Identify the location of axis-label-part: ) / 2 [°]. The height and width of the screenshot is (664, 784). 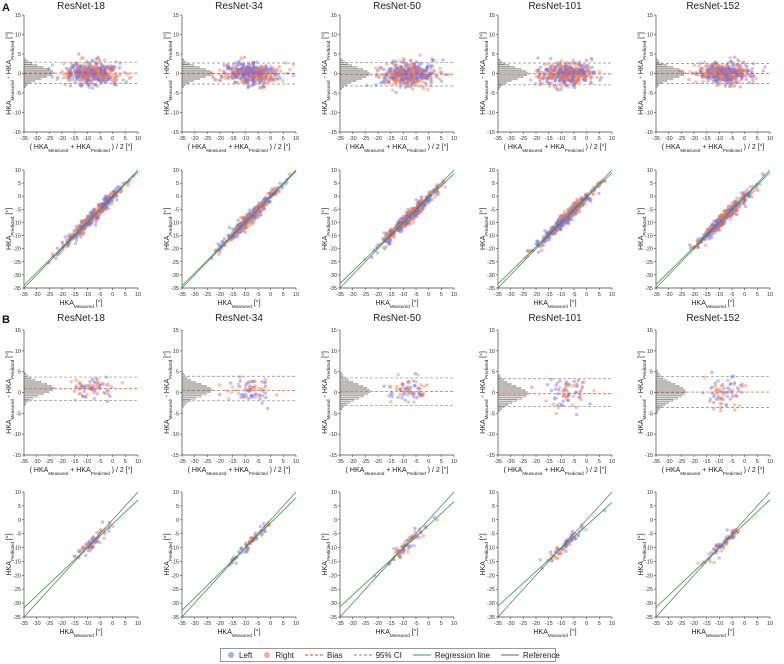
(437, 147).